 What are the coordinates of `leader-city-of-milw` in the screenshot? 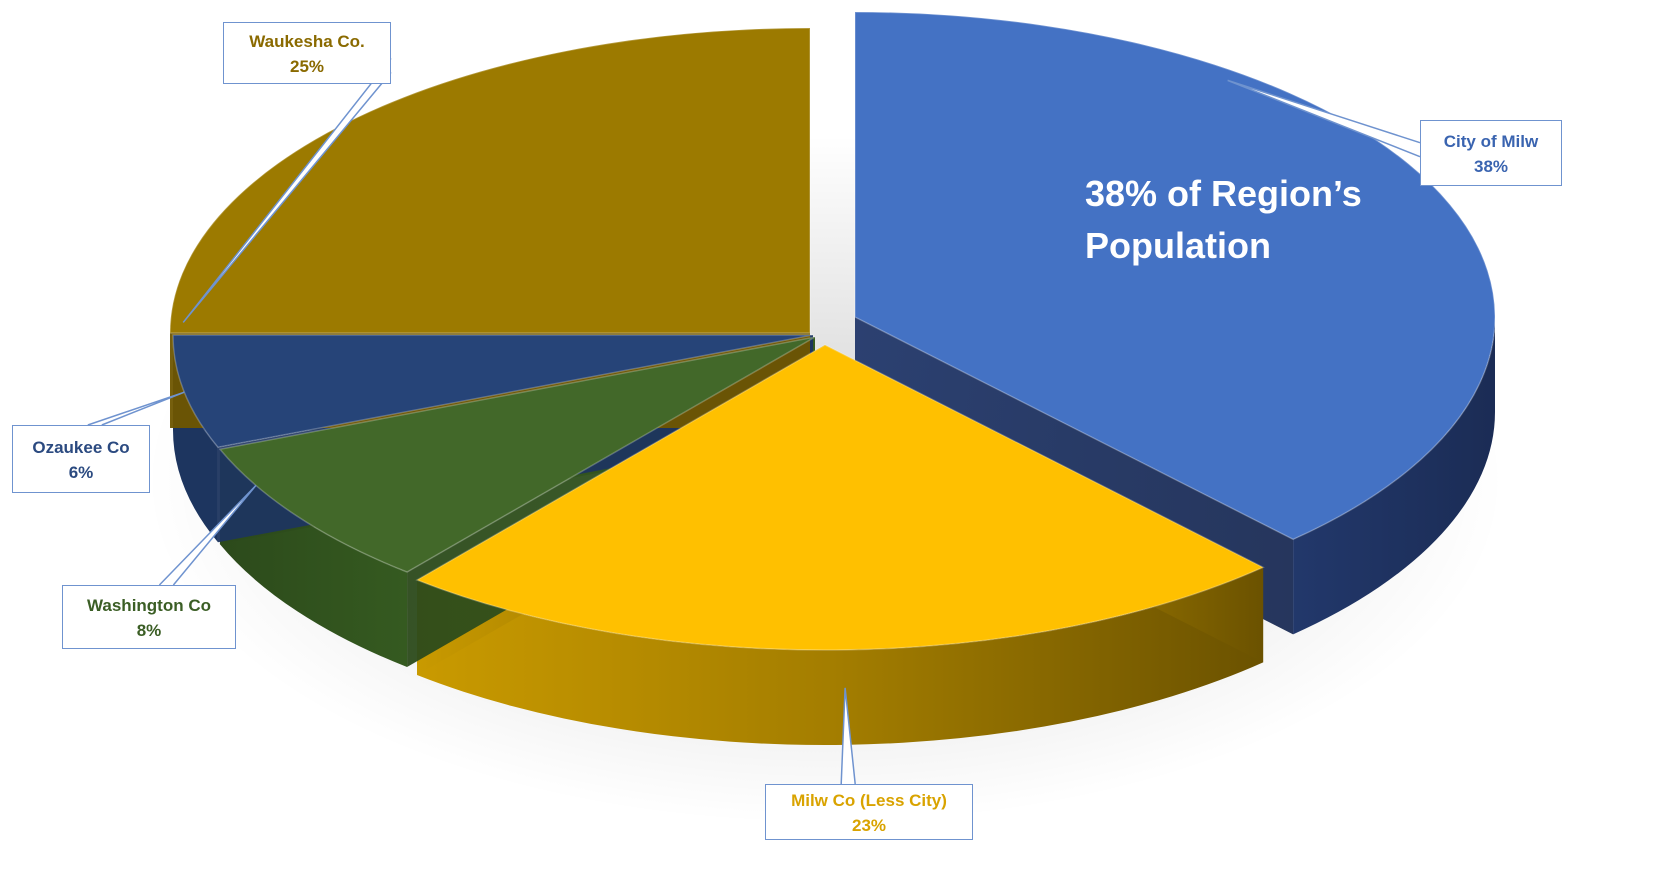 It's located at (1324, 118).